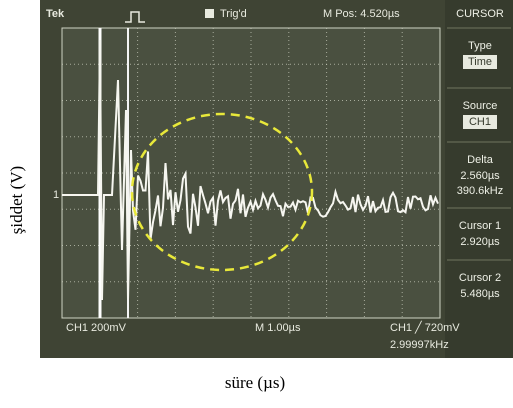  What do you see at coordinates (480, 242) in the screenshot?
I see `menu-value: 2.920µs` at bounding box center [480, 242].